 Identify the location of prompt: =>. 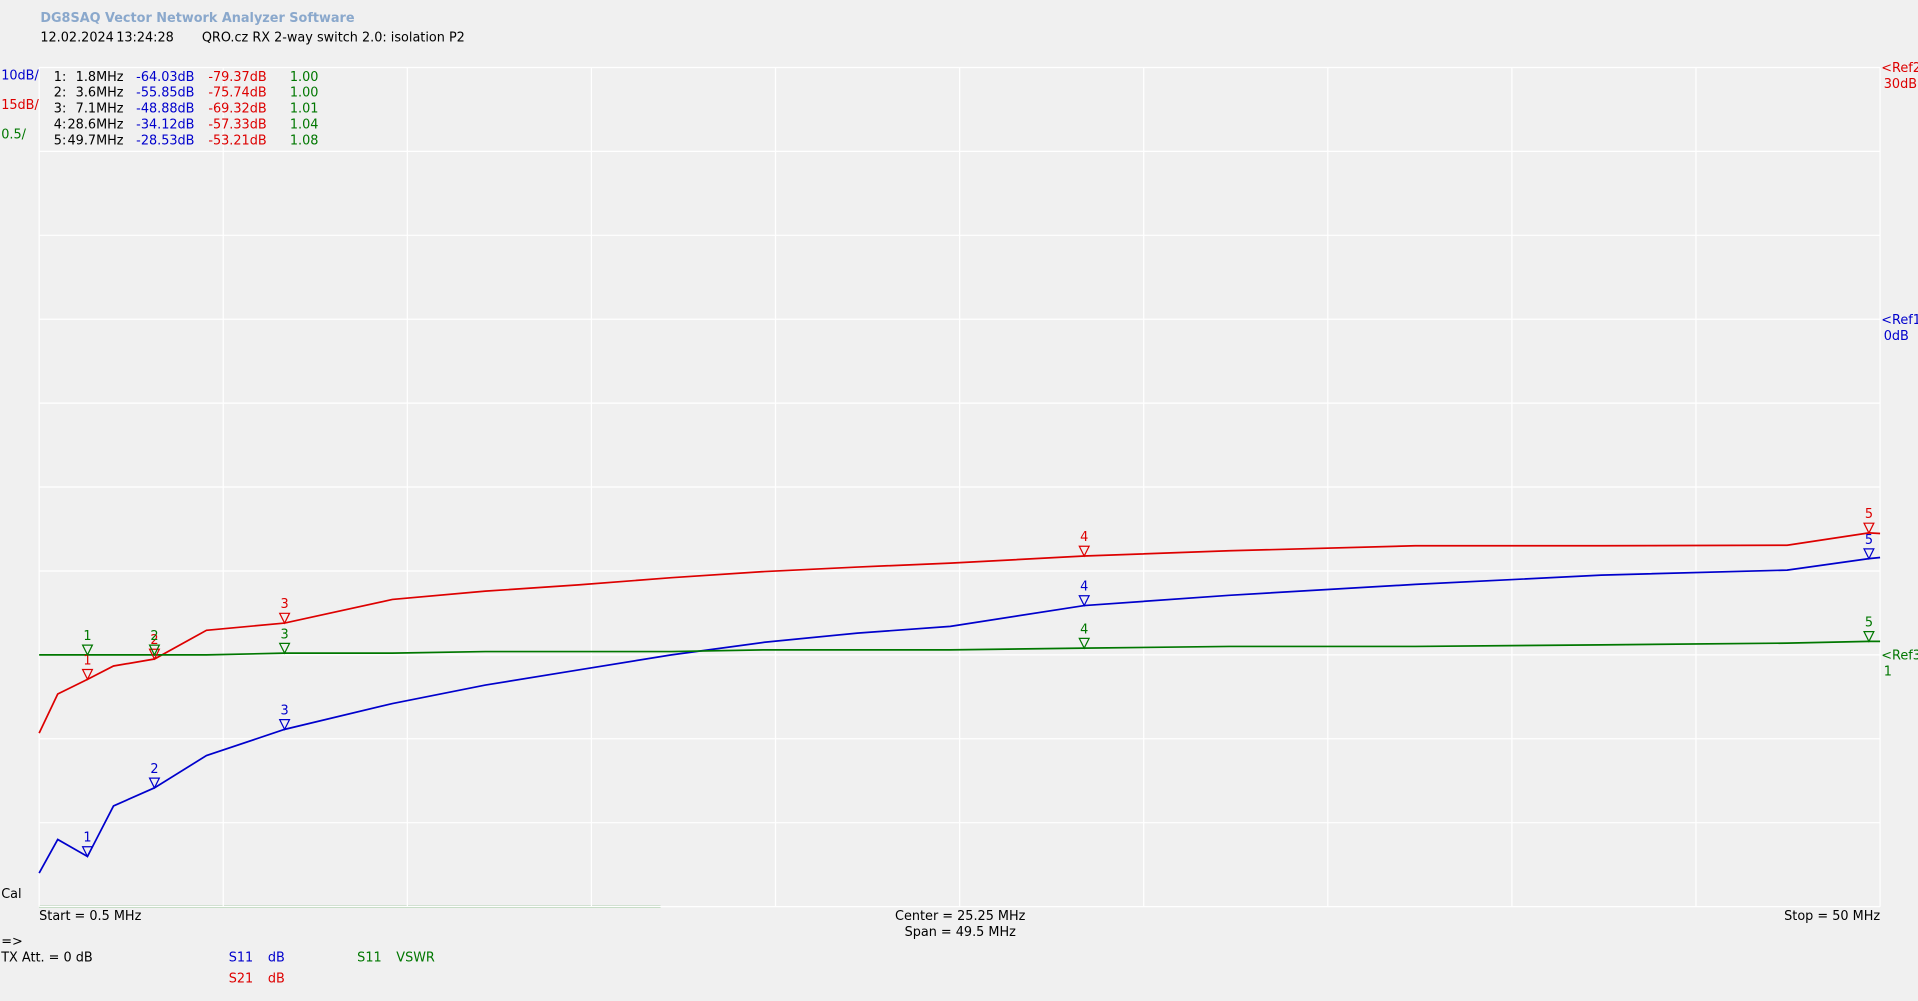
(11, 942).